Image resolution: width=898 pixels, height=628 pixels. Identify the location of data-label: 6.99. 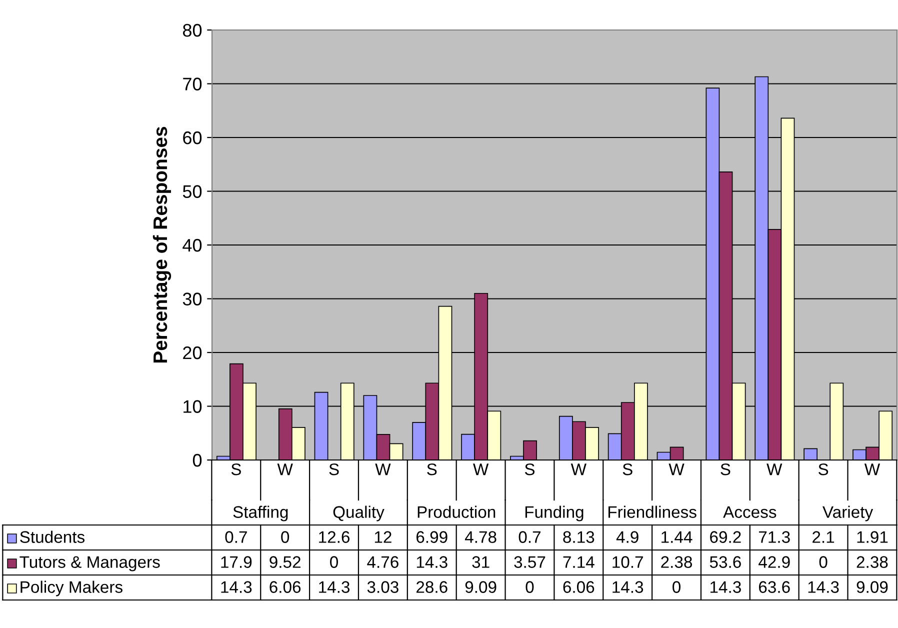
(432, 537).